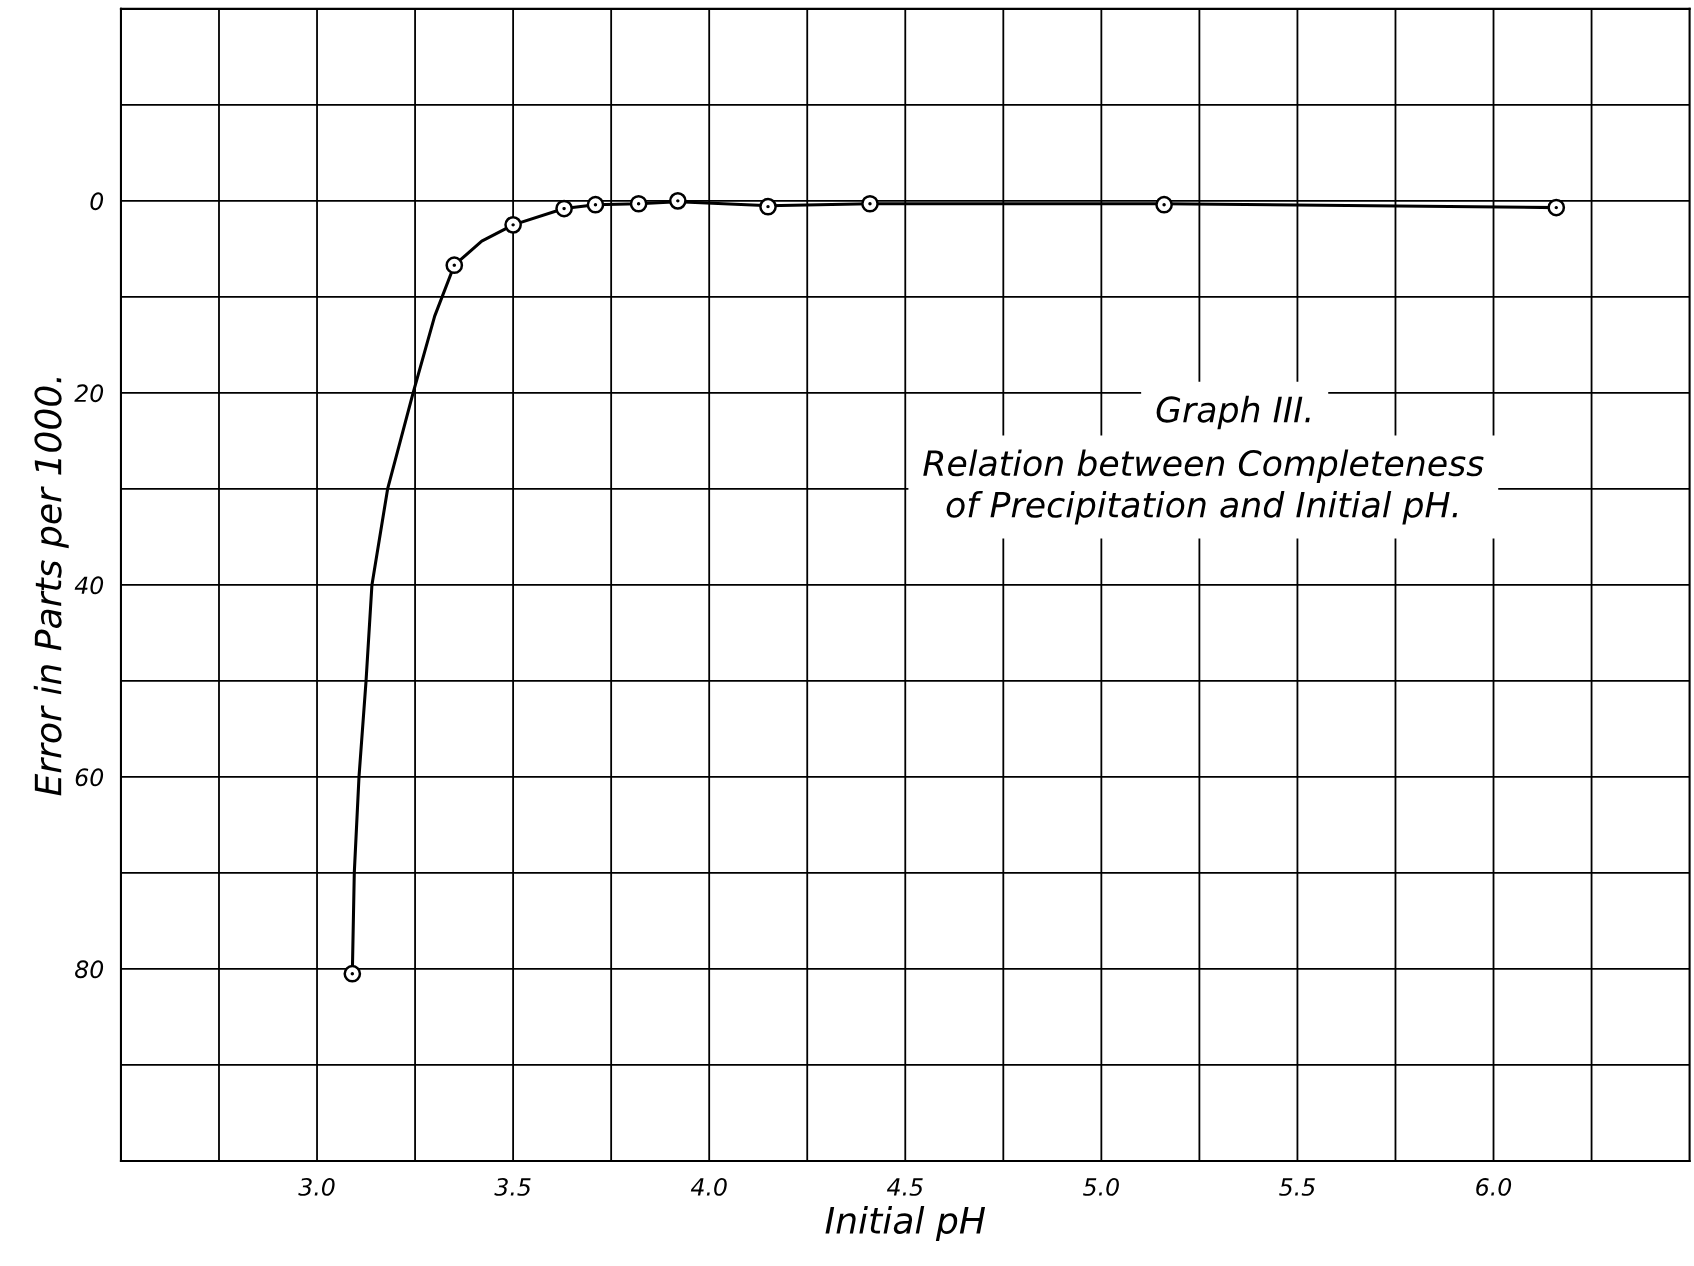 Image resolution: width=1694 pixels, height=1266 pixels. I want to click on x-tick-label: 3.5, so click(512, 1187).